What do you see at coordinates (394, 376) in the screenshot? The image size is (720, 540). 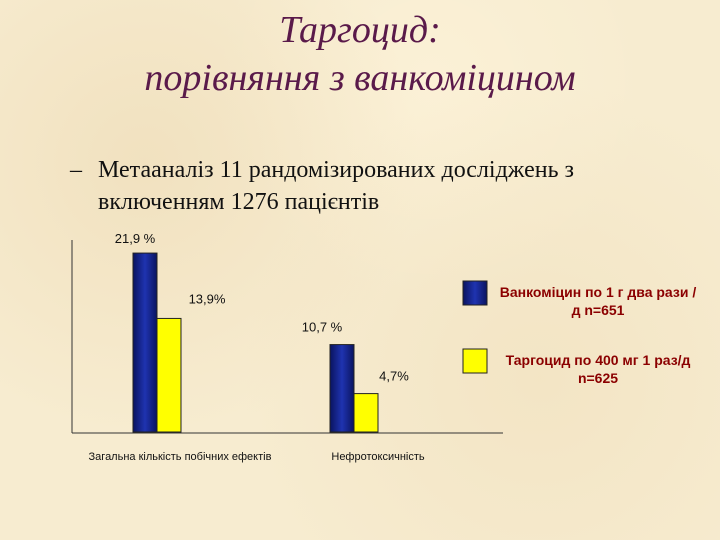 I see `data-label-series2-cat2: 4,7%` at bounding box center [394, 376].